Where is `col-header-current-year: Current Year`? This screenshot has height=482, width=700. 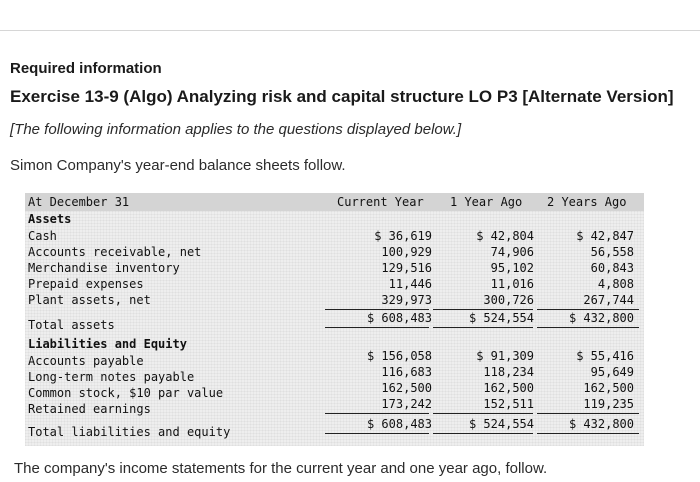
col-header-current-year: Current Year is located at coordinates (380, 202).